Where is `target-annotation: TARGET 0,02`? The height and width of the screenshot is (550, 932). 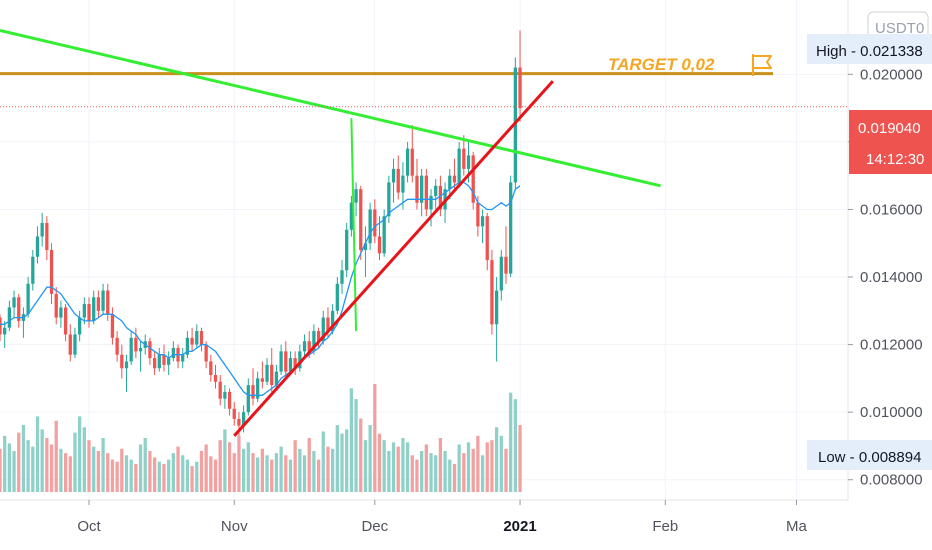
target-annotation: TARGET 0,02 is located at coordinates (661, 64).